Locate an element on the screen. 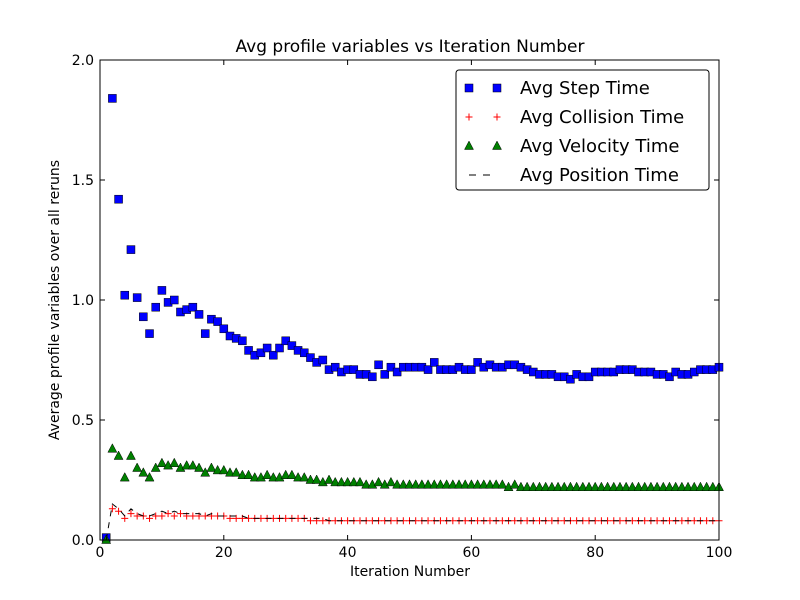  legend-label: Avg Position Time is located at coordinates (599, 175).